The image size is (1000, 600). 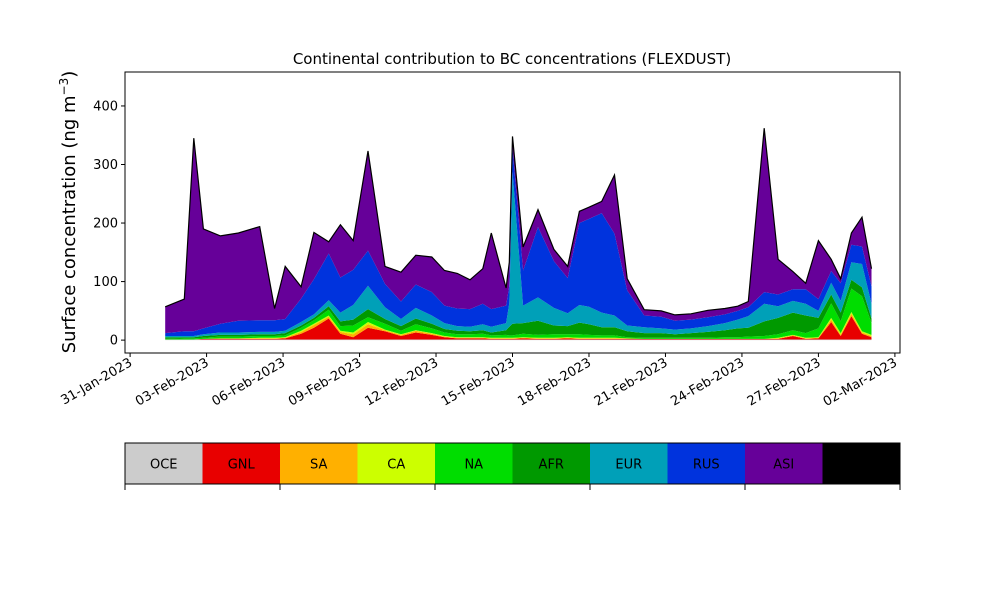 I want to click on legend-swatch-asi, so click(x=784, y=463).